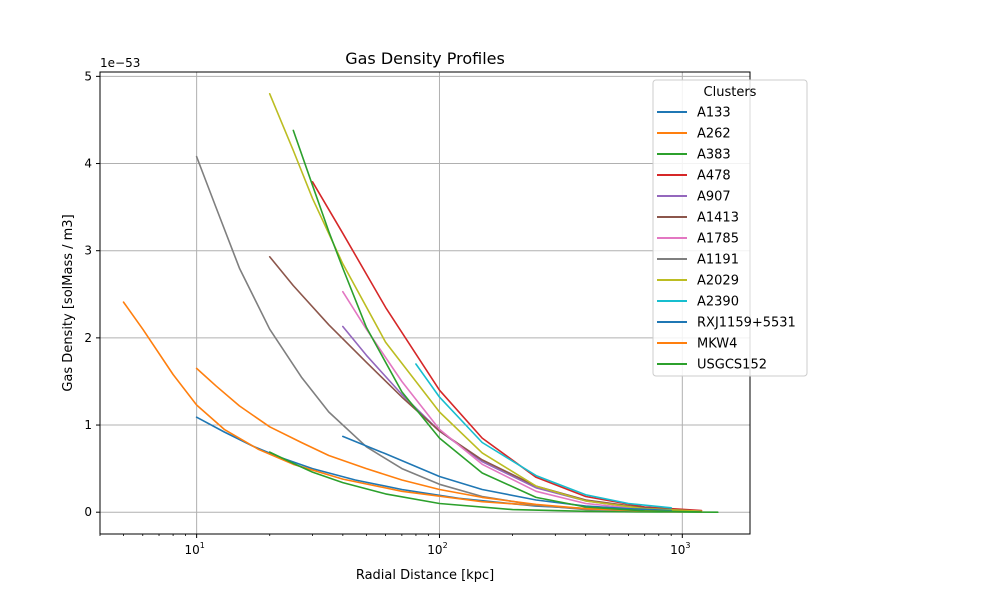 This screenshot has height=600, width=1000. I want to click on x-tick-label: 10³, so click(680, 549).